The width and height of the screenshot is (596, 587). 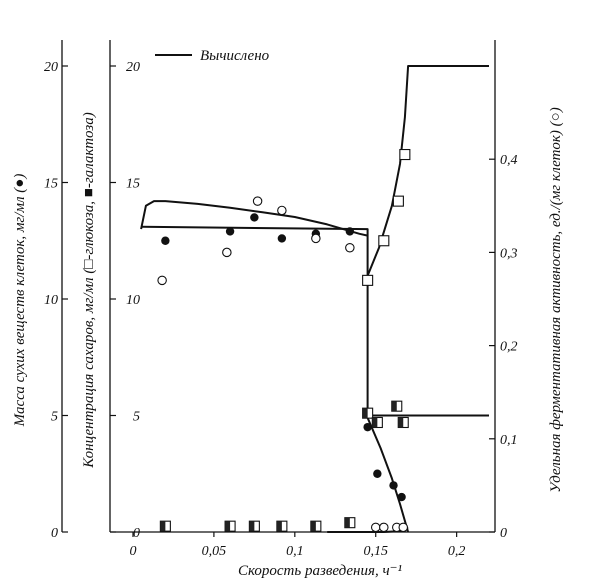 I want to click on y-axis-title-outer: Масса сухих веществ клеток, мг/мл (●), so click(x=20, y=301).